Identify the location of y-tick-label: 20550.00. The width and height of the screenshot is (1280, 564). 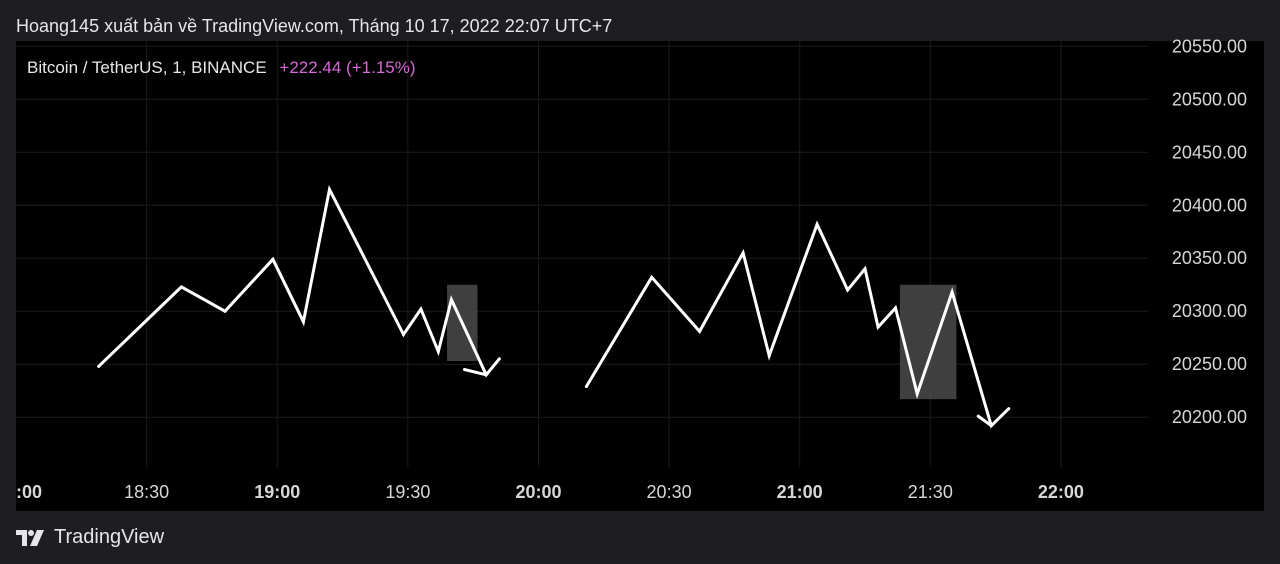
(1209, 46).